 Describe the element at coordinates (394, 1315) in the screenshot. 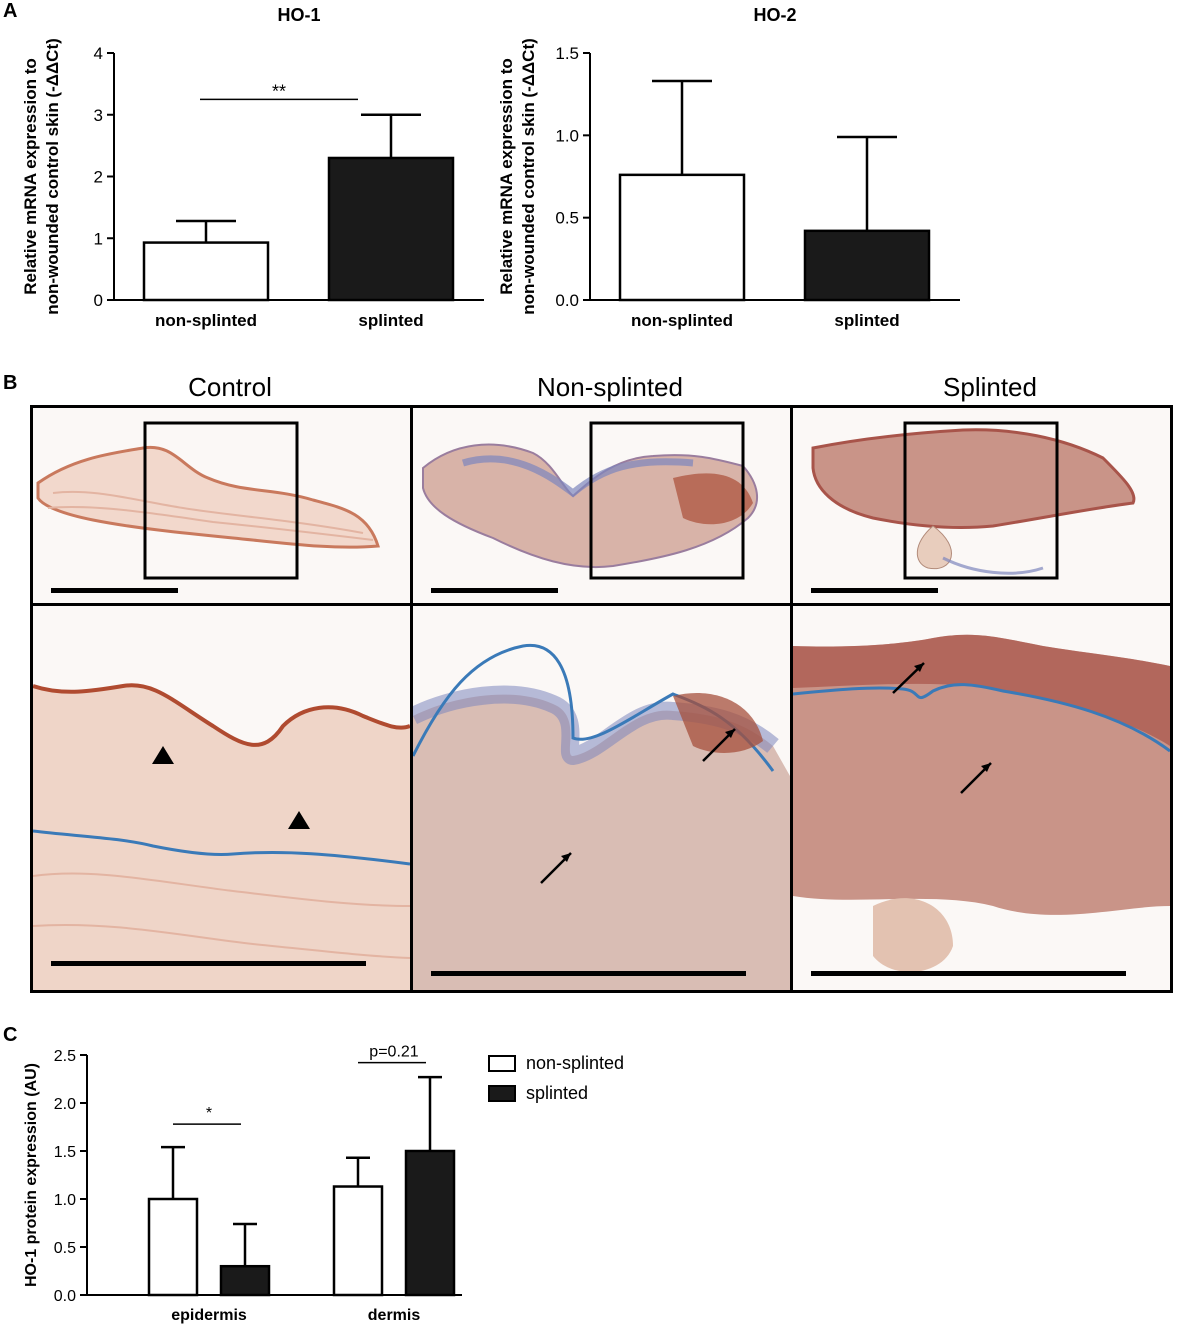

I see `x-tick-label: dermis` at that location.